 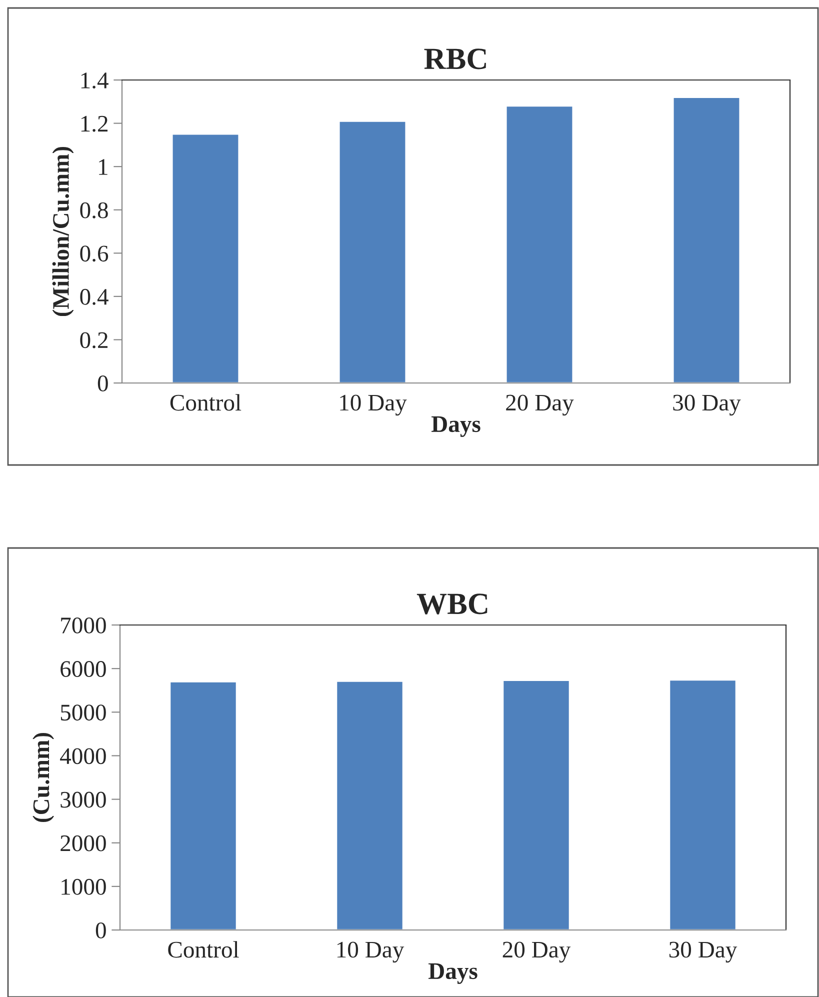 What do you see at coordinates (83, 800) in the screenshot?
I see `y-tick-label: 3000` at bounding box center [83, 800].